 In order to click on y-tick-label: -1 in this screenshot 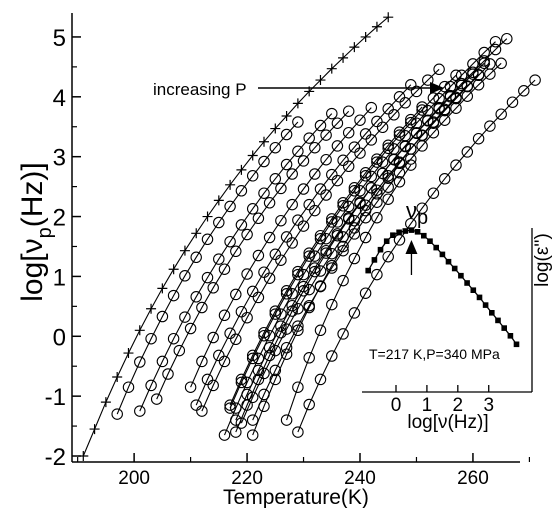, I will do `click(55, 397)`.